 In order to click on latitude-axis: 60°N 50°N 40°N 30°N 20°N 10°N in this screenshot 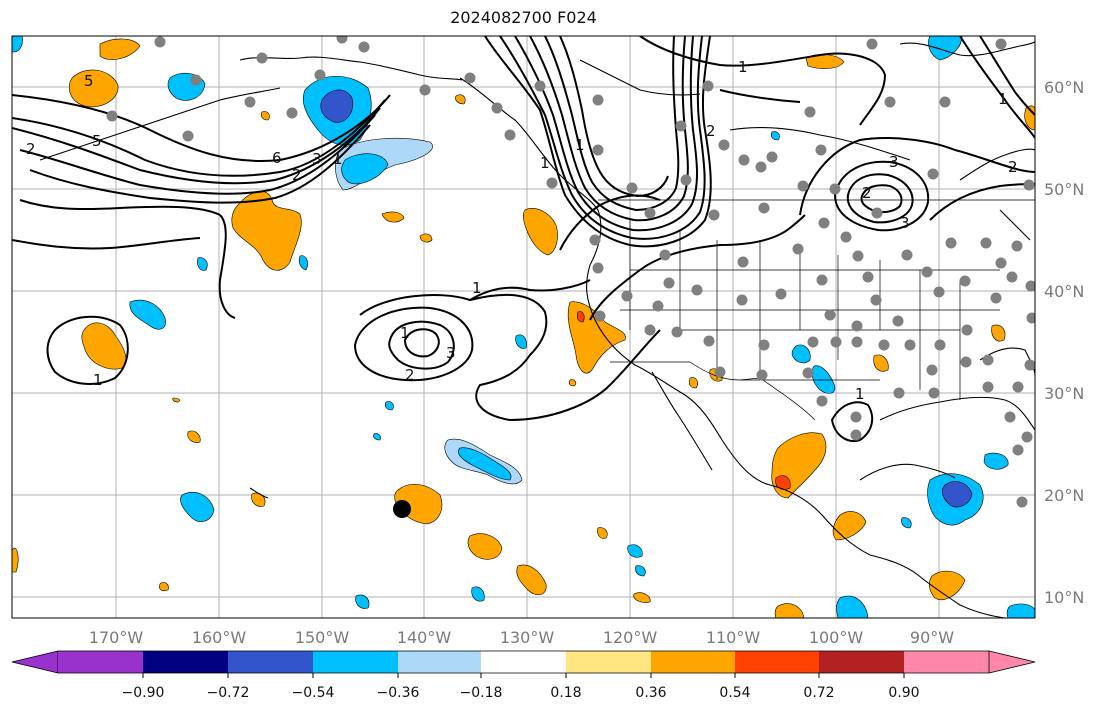, I will do `click(1064, 342)`.